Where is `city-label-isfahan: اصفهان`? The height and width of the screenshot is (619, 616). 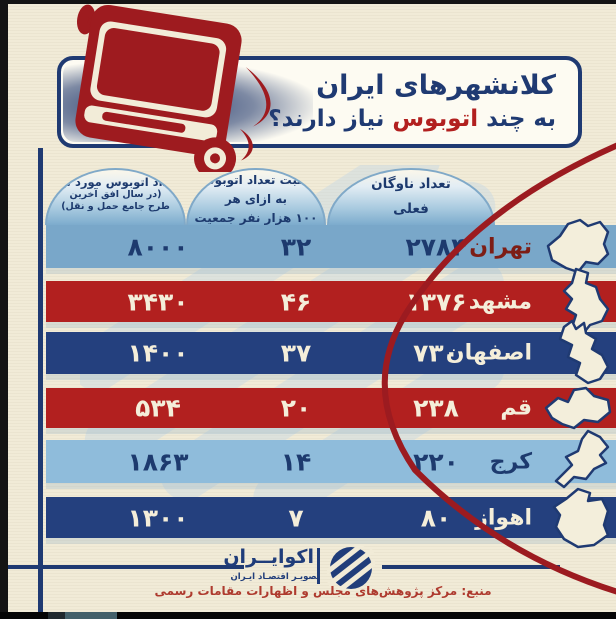
city-label-isfahan: اصفهان is located at coordinates (488, 353).